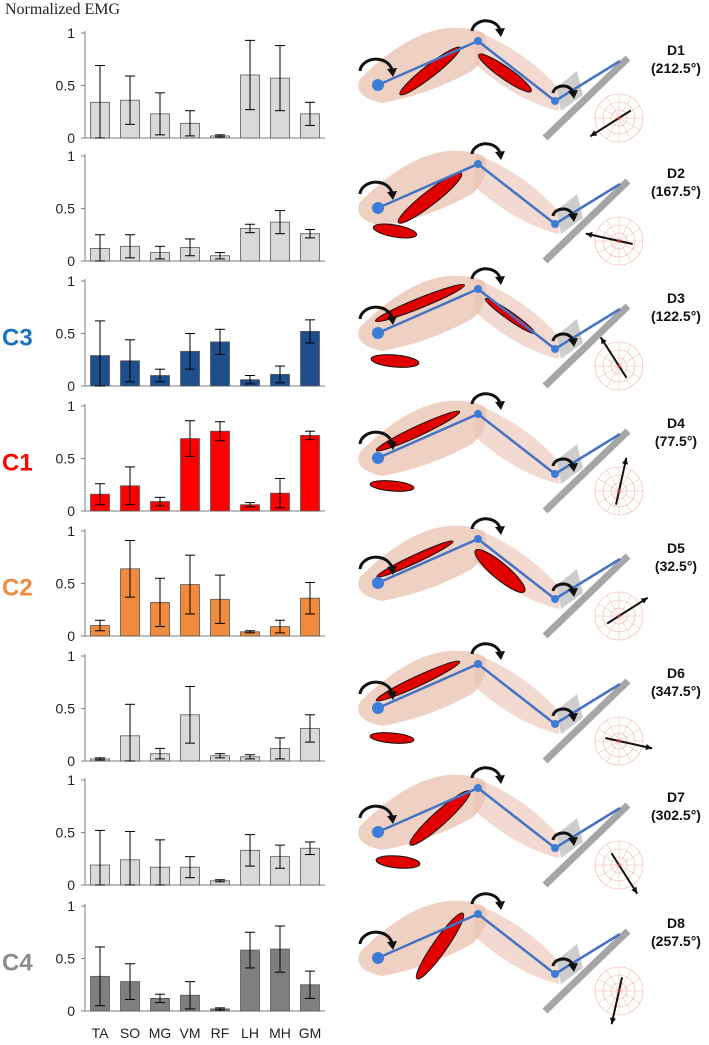  I want to click on direction-label: D7, so click(676, 797).